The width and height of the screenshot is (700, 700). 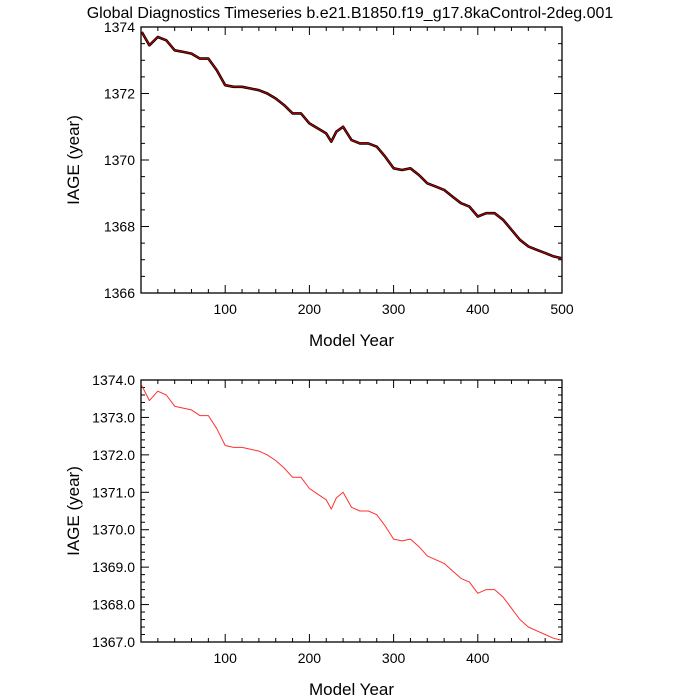 What do you see at coordinates (113, 530) in the screenshot?
I see `y-tick-label: 1370.0` at bounding box center [113, 530].